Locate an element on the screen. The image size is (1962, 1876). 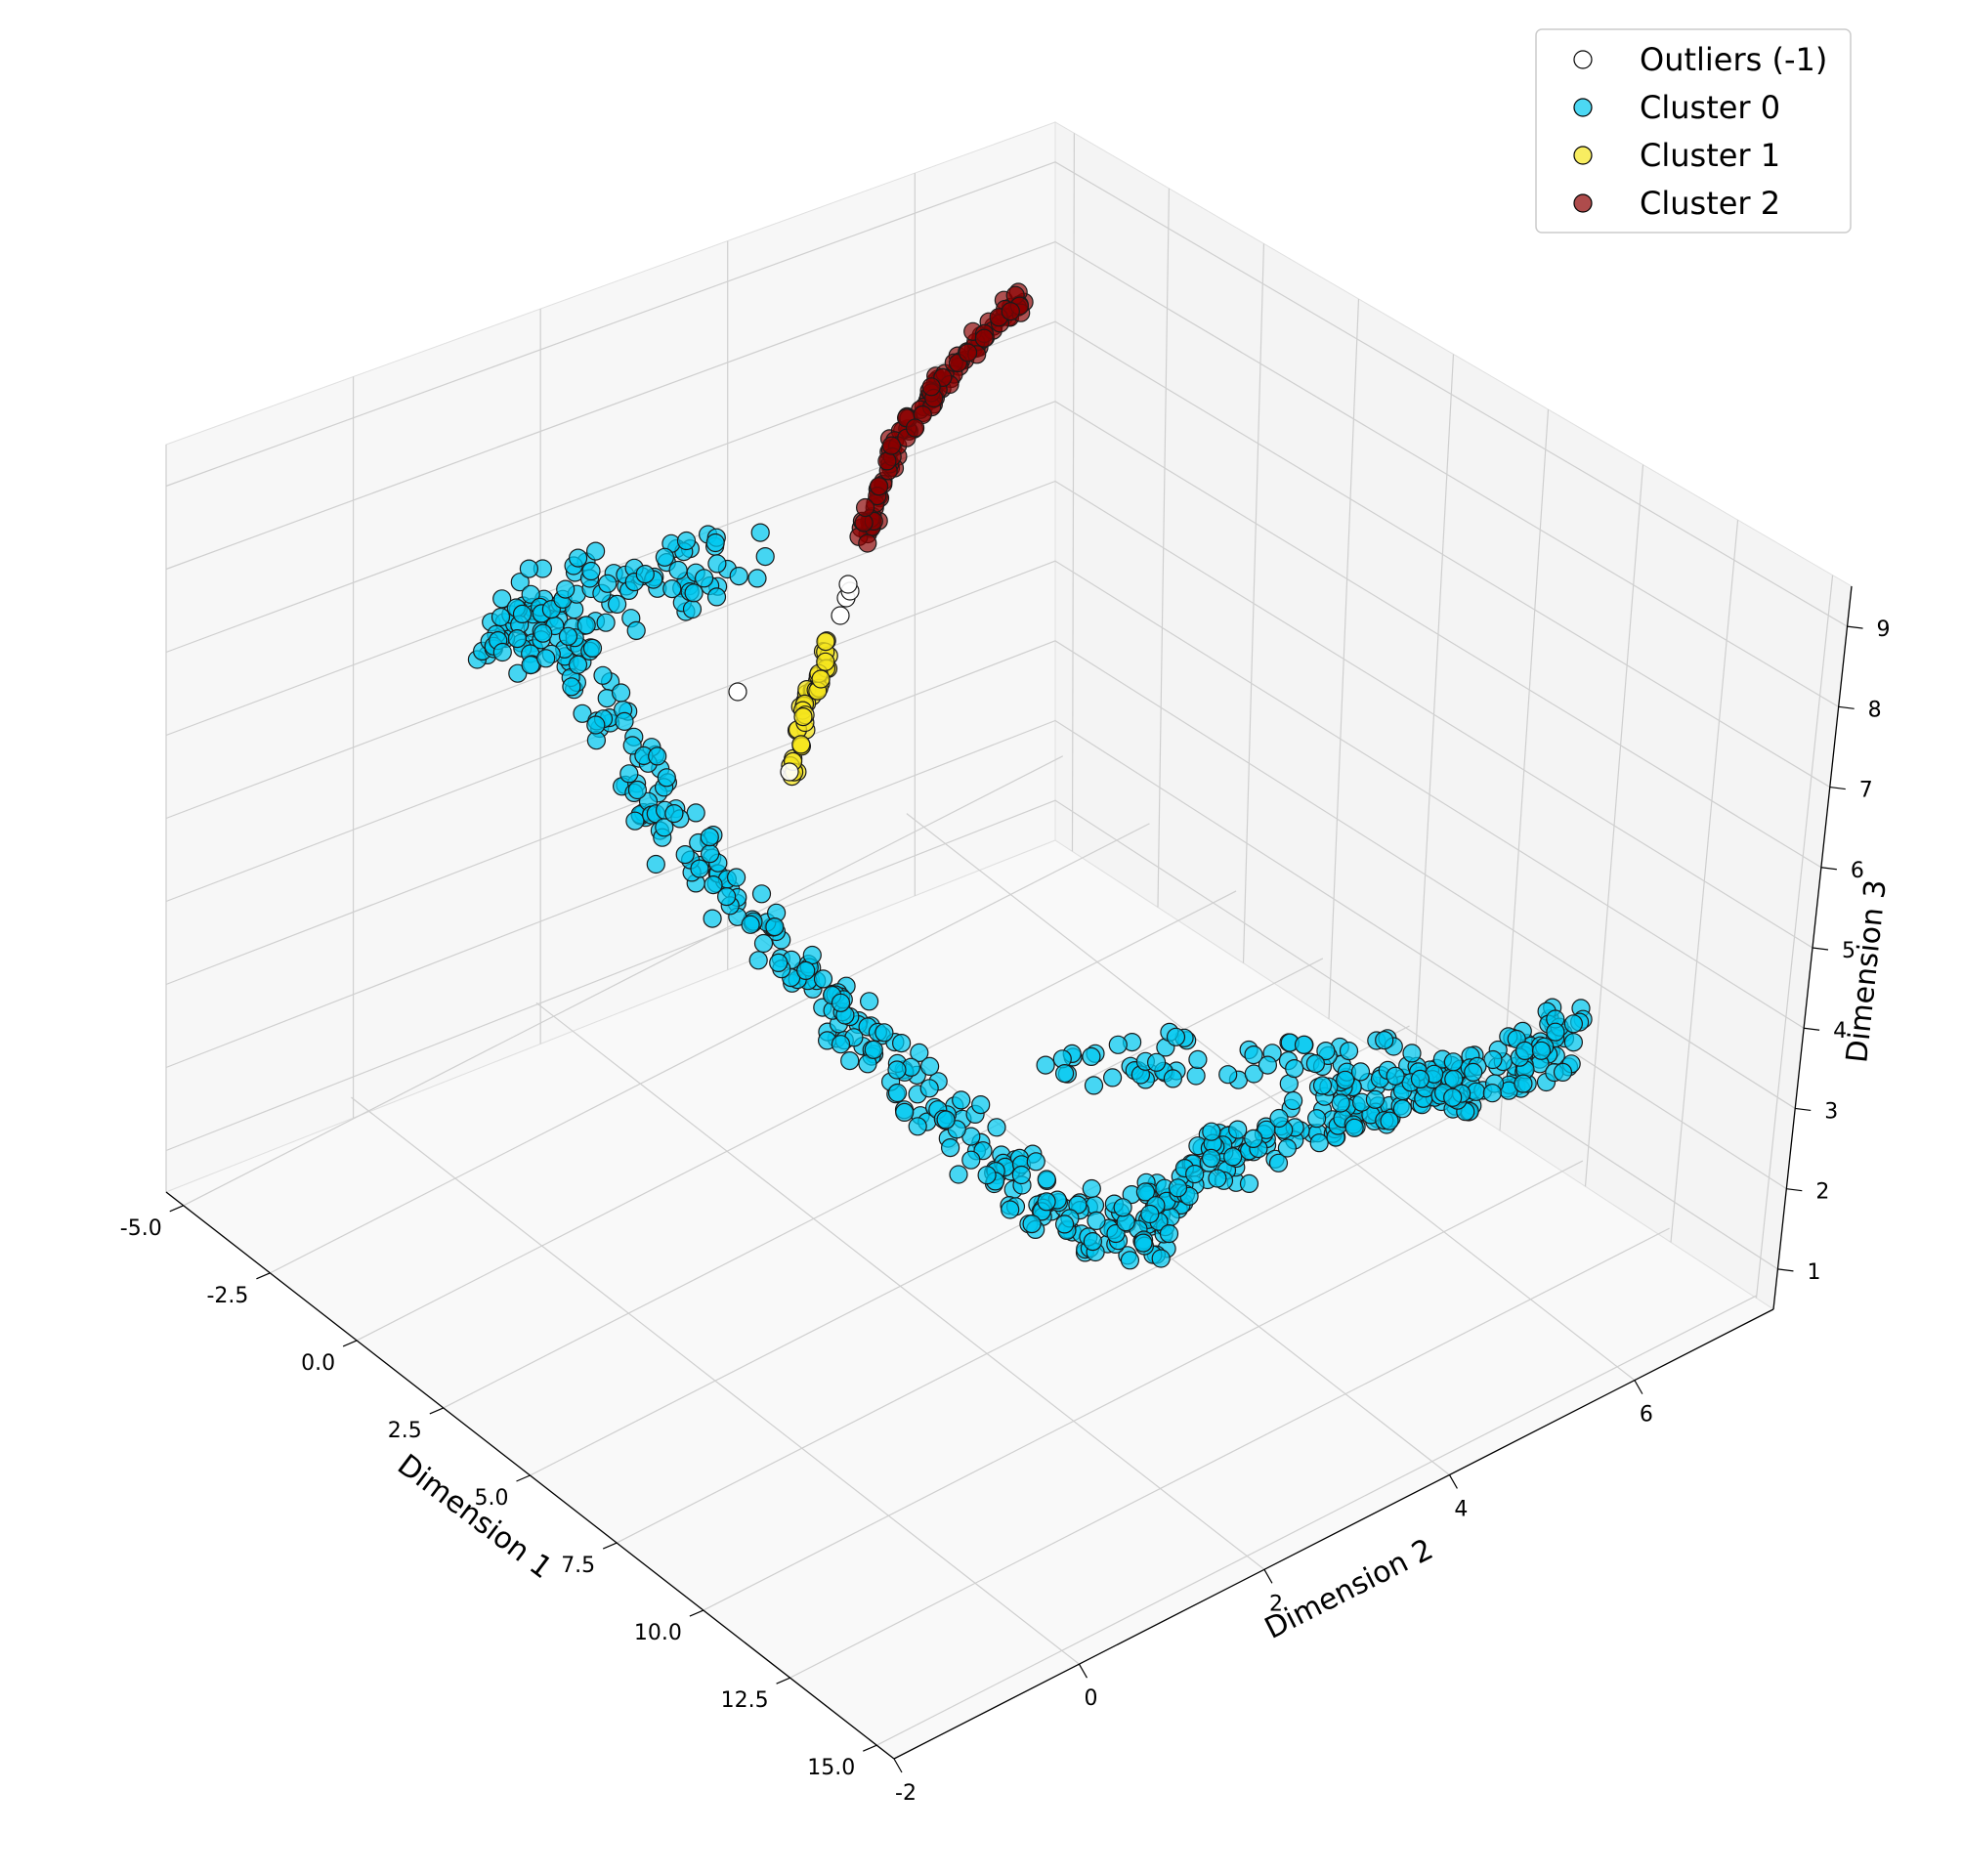
z-tick-label-7: 8 is located at coordinates (1875, 710).